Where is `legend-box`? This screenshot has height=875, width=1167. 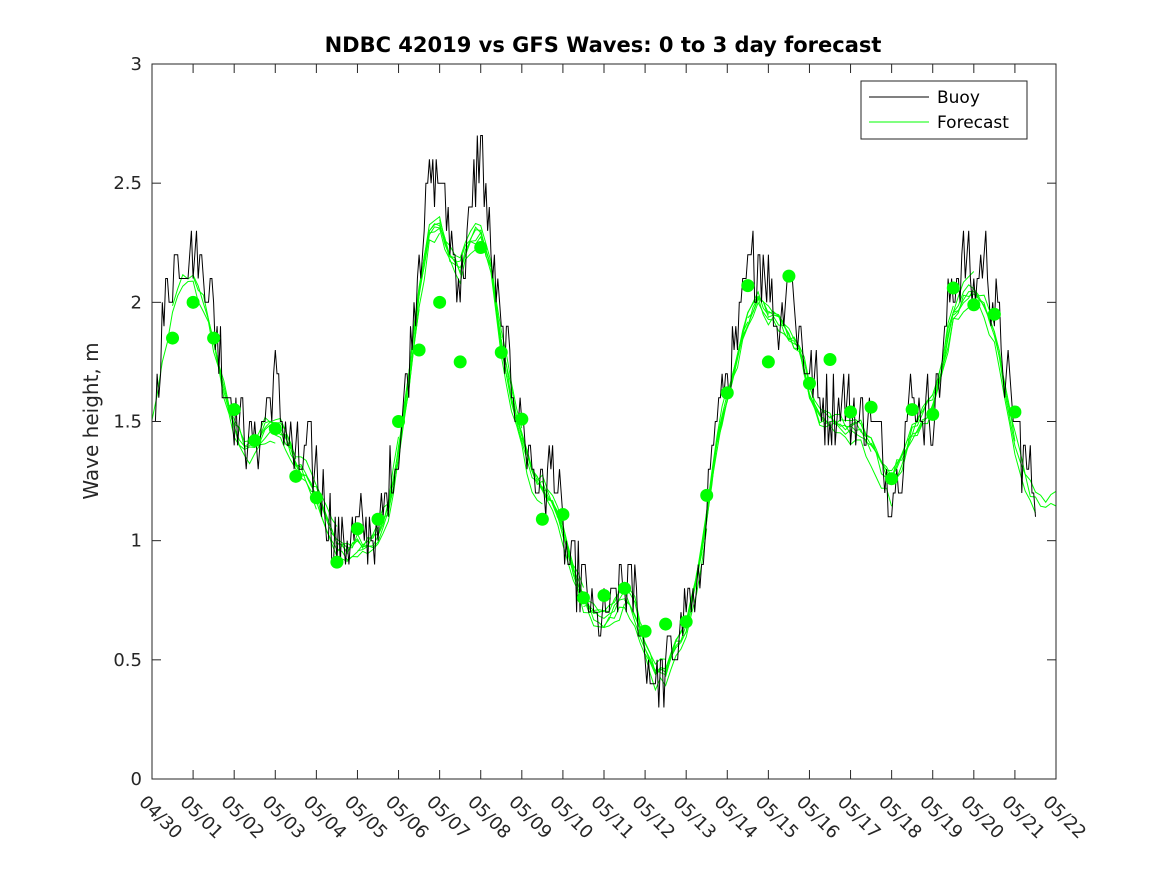
legend-box is located at coordinates (944, 110).